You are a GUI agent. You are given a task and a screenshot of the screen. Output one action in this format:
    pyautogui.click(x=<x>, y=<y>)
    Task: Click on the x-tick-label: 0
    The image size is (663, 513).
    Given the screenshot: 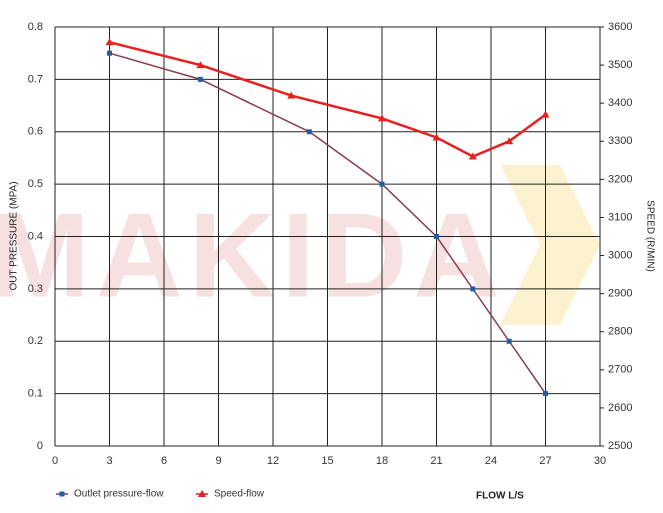 What is the action you would take?
    pyautogui.click(x=55, y=461)
    